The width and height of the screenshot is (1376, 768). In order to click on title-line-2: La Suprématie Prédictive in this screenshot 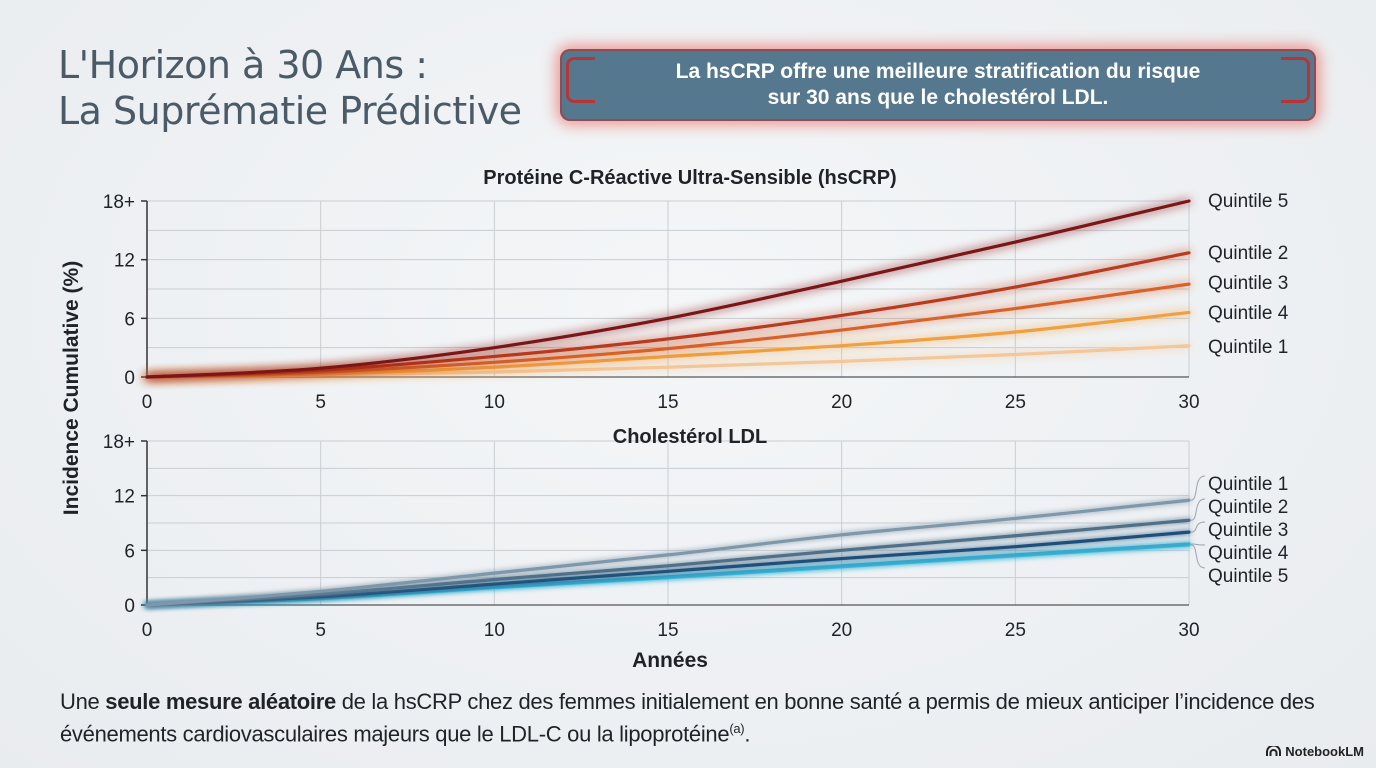, I will do `click(290, 111)`.